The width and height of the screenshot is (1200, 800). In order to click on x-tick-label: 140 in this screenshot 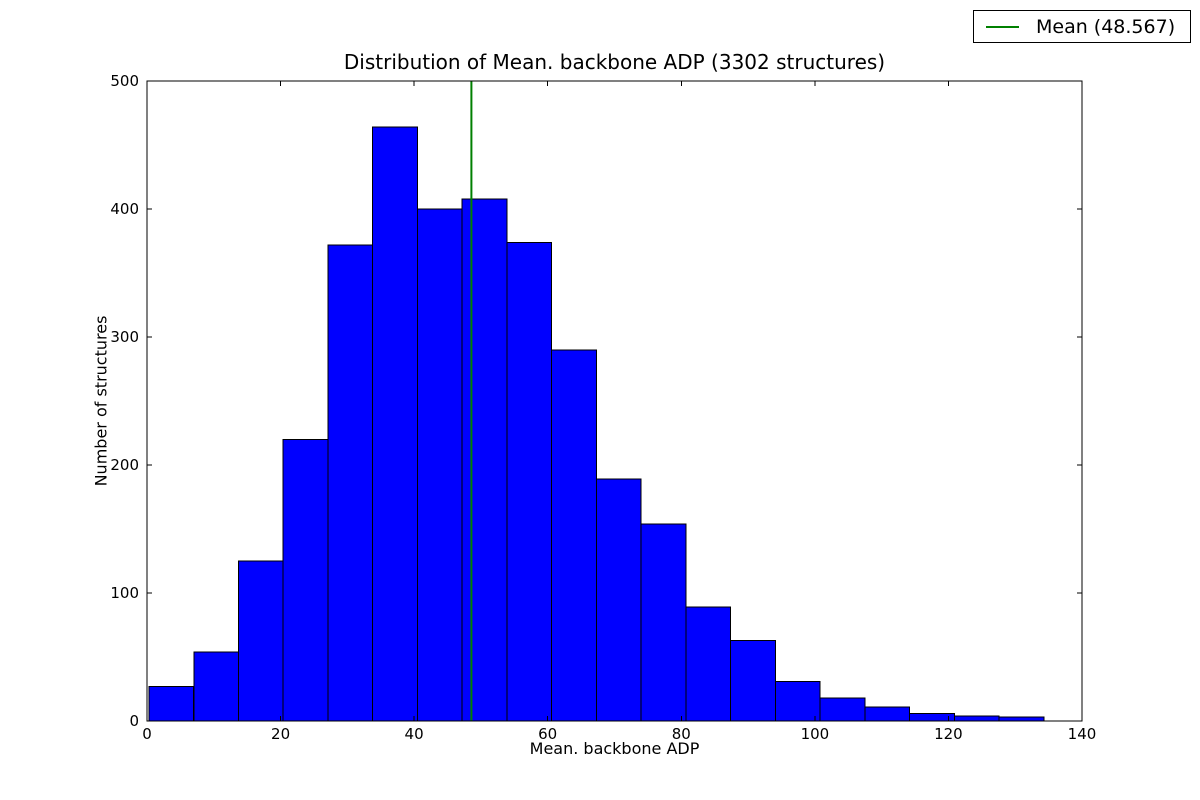, I will do `click(1082, 734)`.